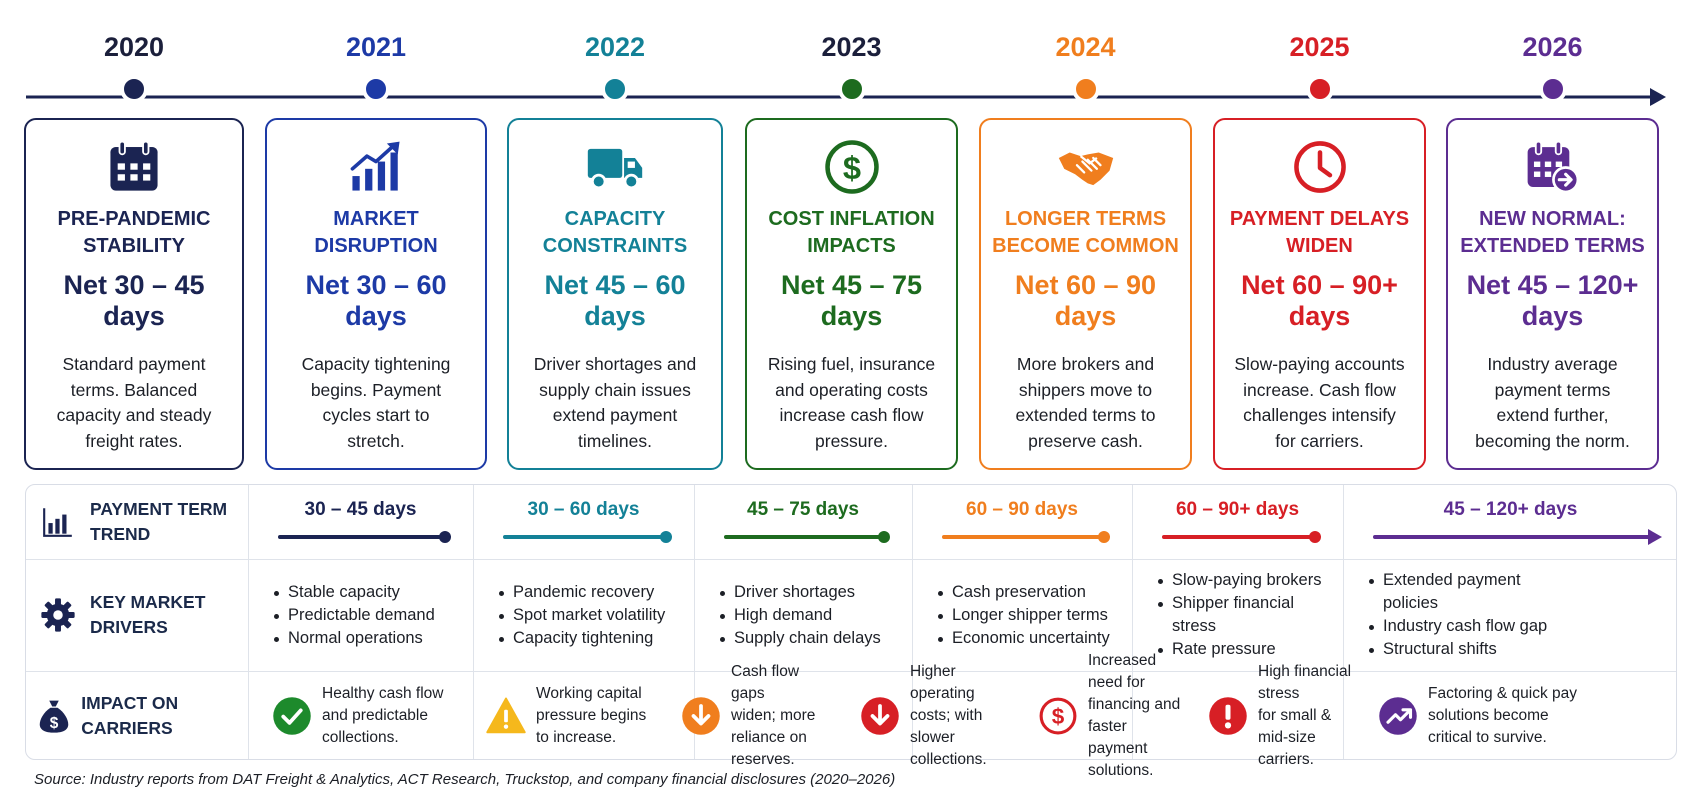 This screenshot has width=1693, height=804. Describe the element at coordinates (129, 627) in the screenshot. I see `row-header-line: DRIVERS` at that location.